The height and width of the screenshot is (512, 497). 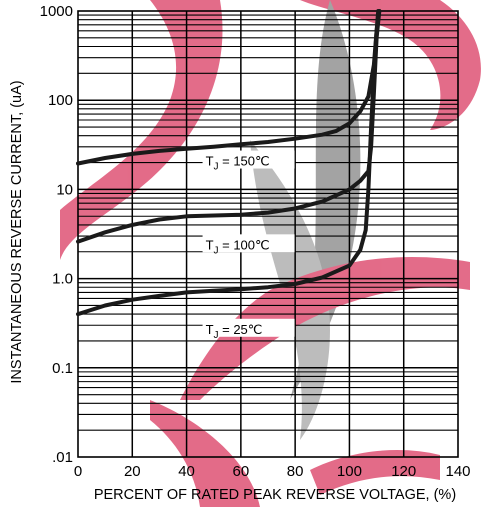 I want to click on x-tick-label: 20, so click(x=132, y=471).